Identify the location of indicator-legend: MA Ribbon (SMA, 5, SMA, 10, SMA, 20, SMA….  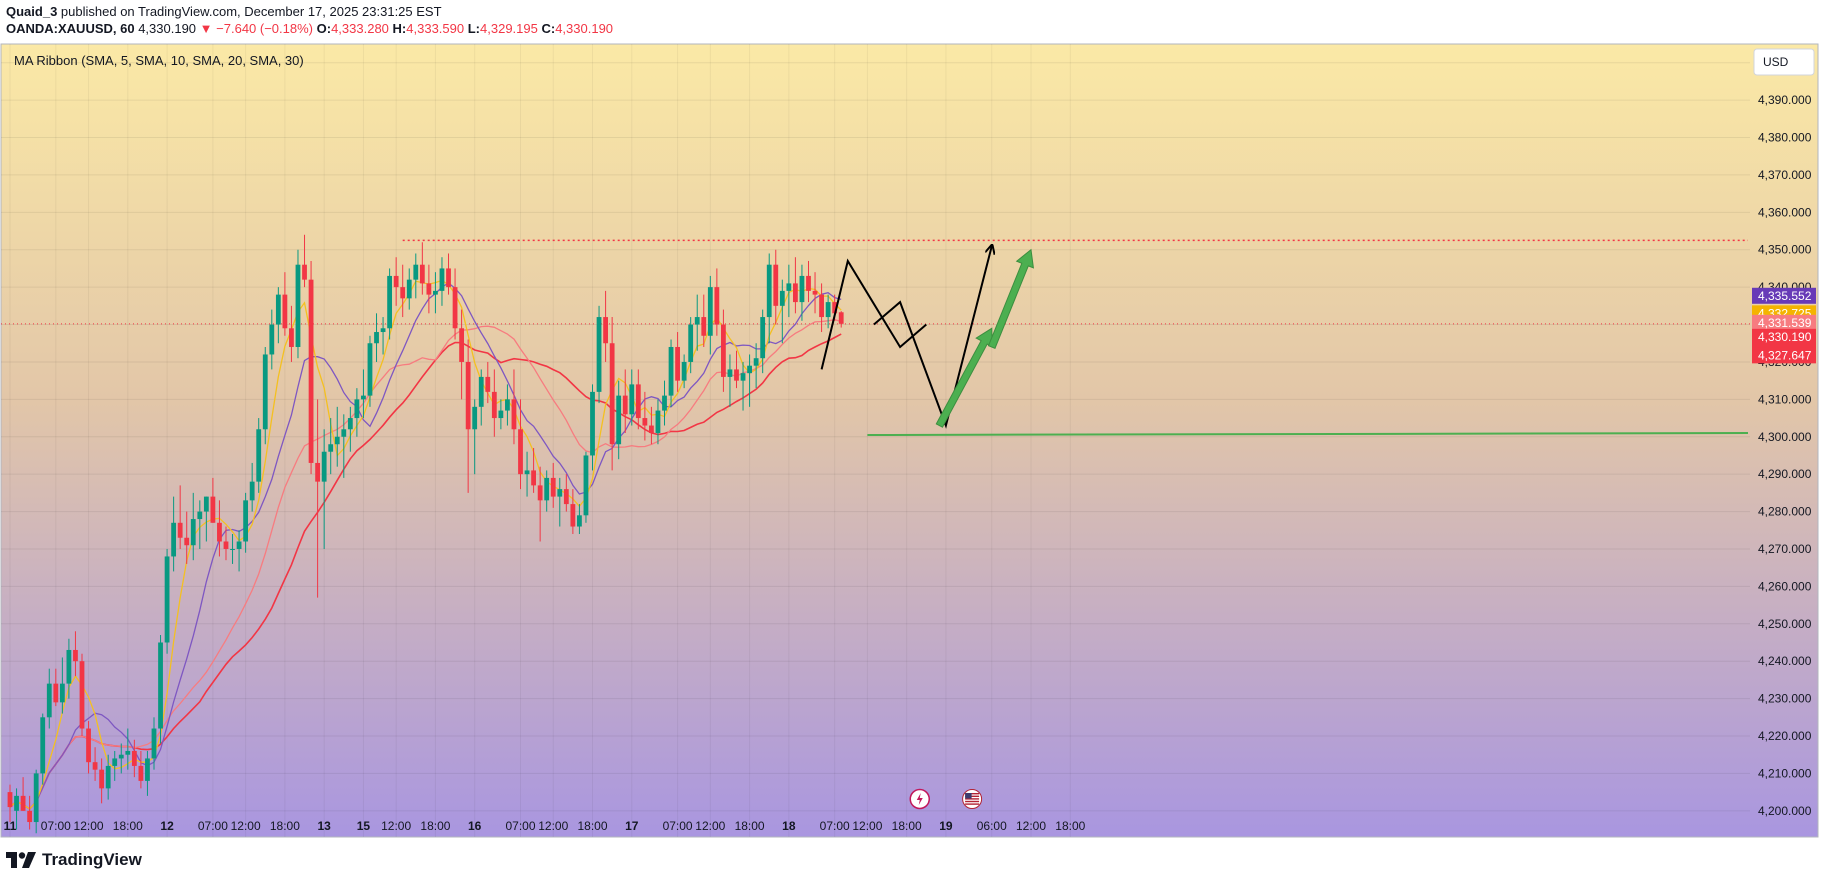
(159, 60).